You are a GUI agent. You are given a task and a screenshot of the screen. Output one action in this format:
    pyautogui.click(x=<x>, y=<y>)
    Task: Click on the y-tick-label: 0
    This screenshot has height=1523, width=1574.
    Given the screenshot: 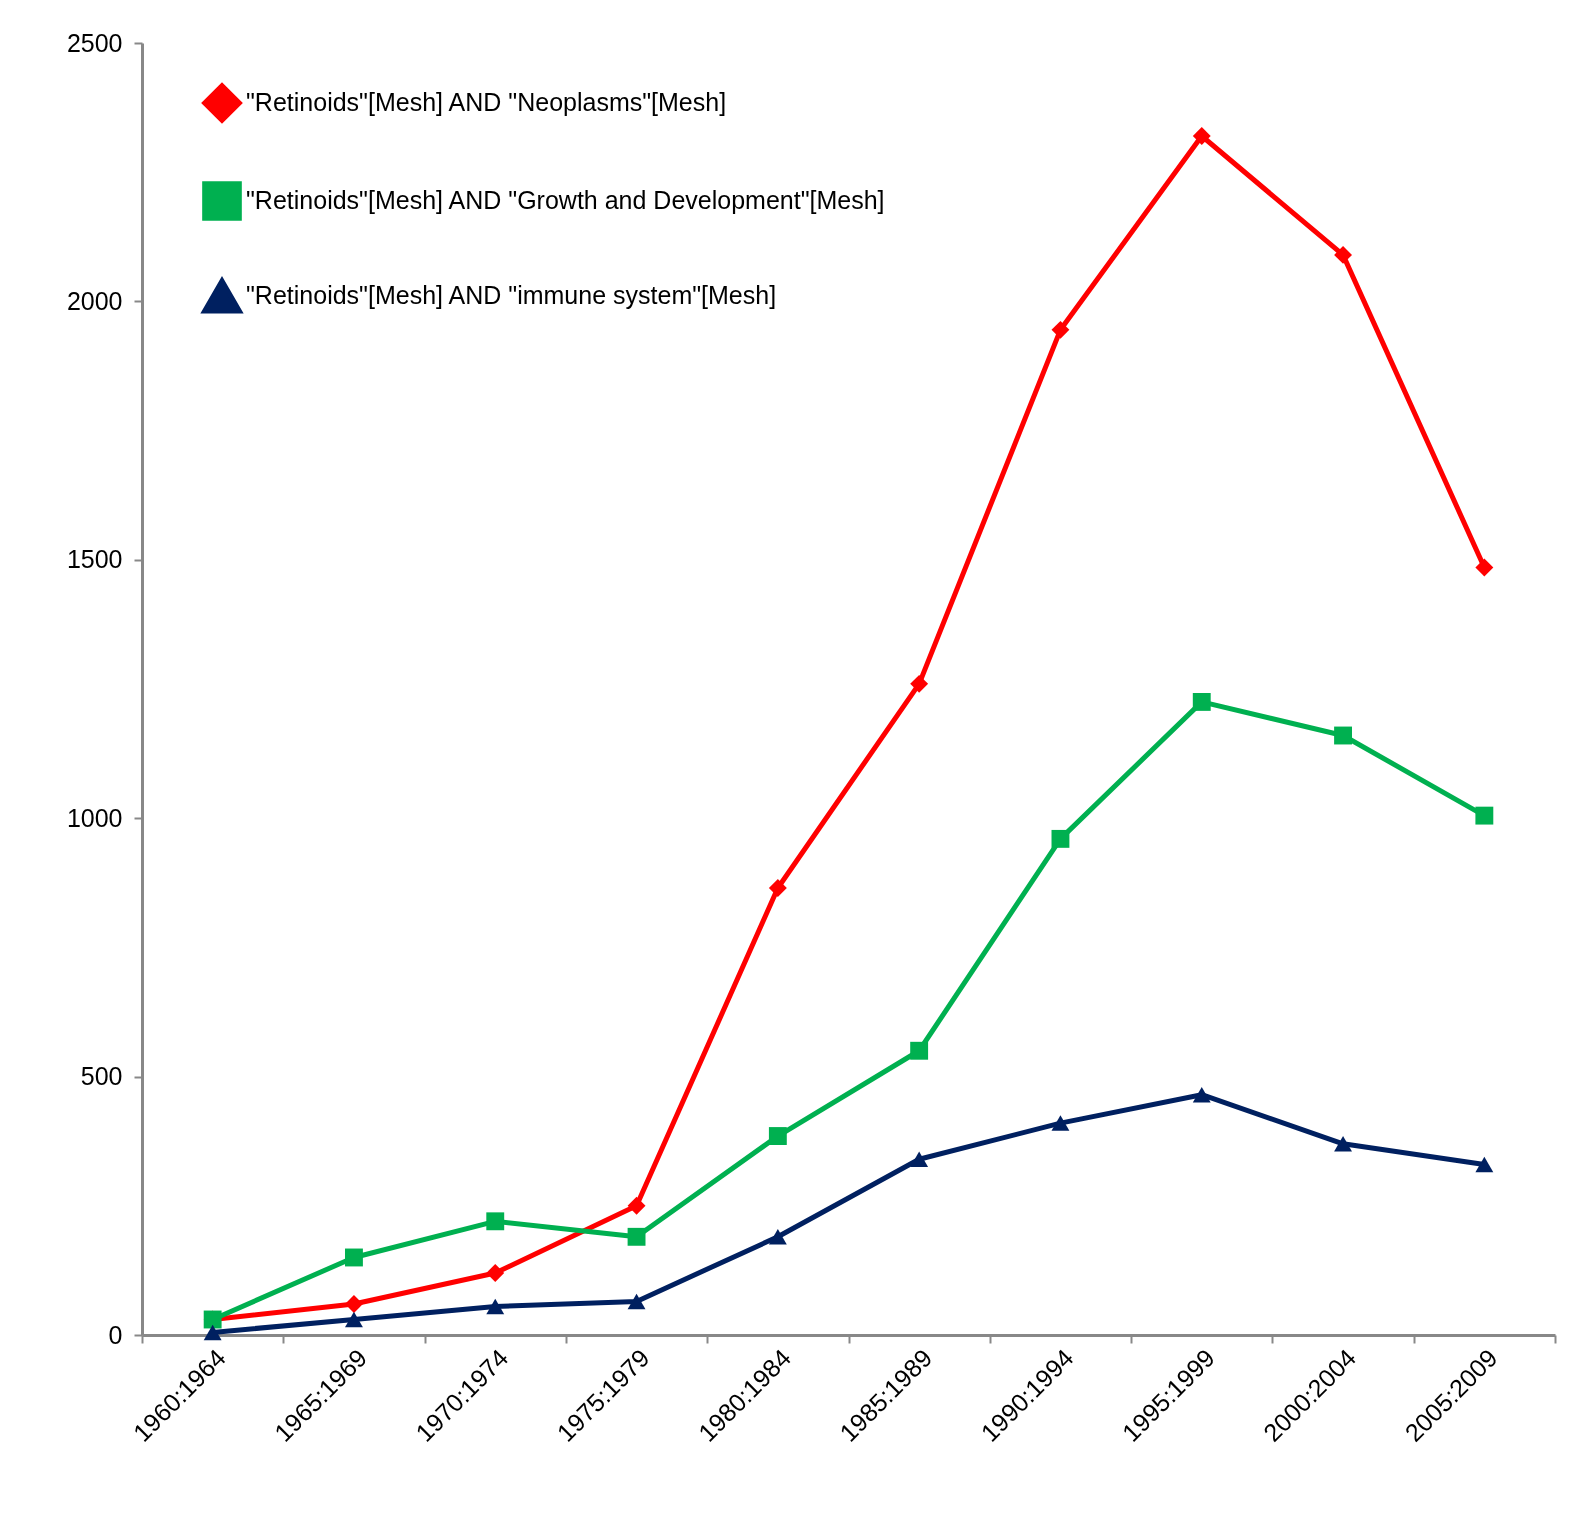 What is the action you would take?
    pyautogui.click(x=115, y=1334)
    